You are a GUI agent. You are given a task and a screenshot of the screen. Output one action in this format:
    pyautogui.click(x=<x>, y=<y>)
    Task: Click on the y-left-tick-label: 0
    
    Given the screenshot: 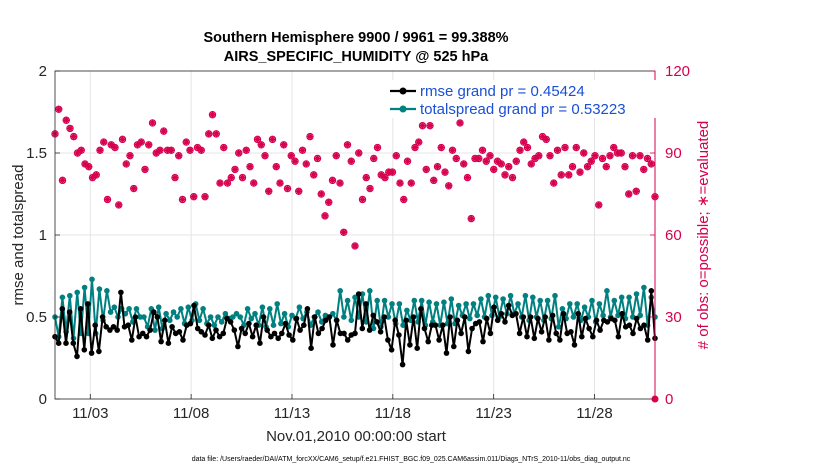 What is the action you would take?
    pyautogui.click(x=43, y=399)
    